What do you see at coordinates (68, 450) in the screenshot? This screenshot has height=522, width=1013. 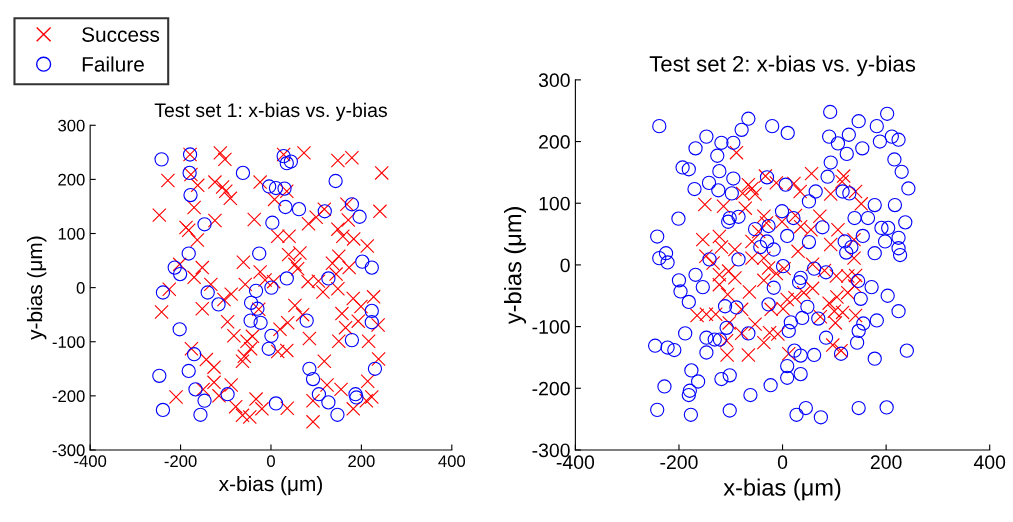 I see `y-tick-label: -300` at bounding box center [68, 450].